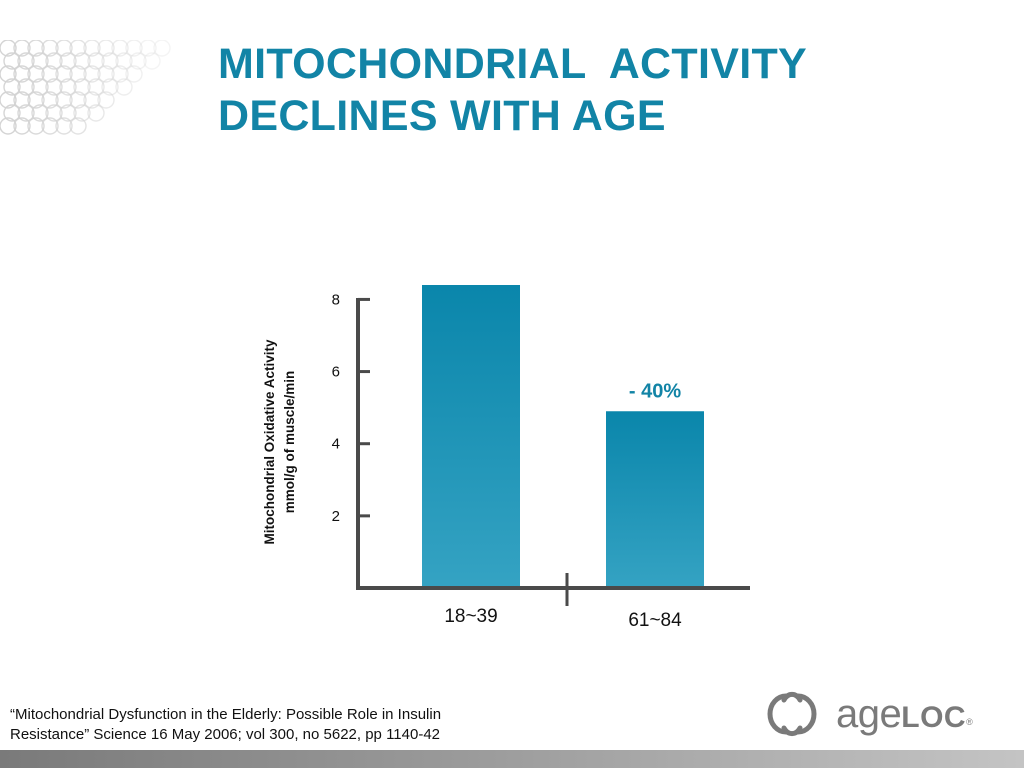 This screenshot has width=1024, height=768. What do you see at coordinates (969, 722) in the screenshot?
I see `registered-mark: ®` at bounding box center [969, 722].